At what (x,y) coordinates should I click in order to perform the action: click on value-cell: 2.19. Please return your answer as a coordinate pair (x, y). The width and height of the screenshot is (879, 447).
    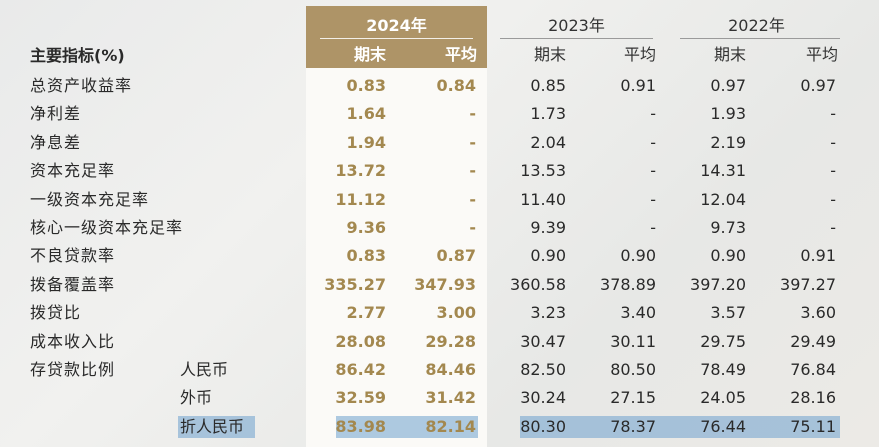
    Looking at the image, I should click on (728, 142).